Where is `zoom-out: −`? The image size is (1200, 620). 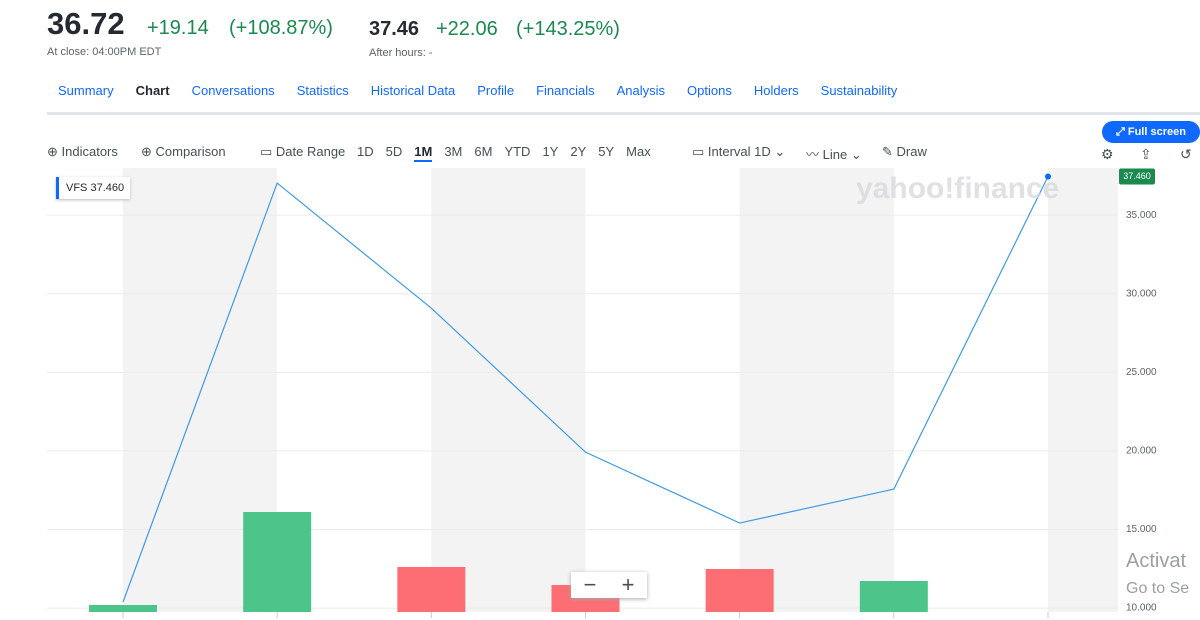
zoom-out: − is located at coordinates (590, 584).